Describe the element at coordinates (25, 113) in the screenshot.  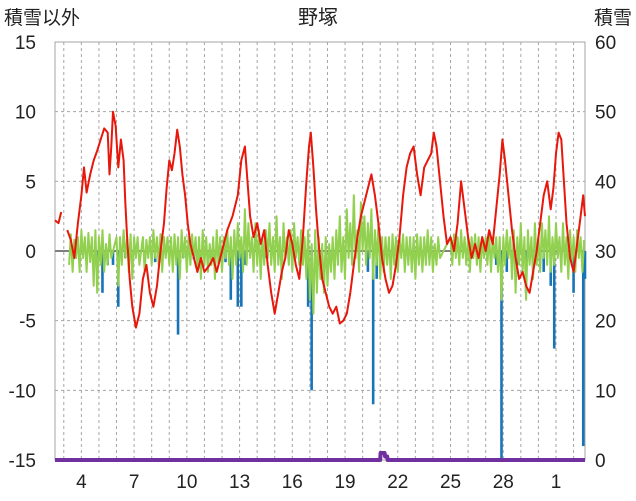
I see `left-tick-label: 10` at that location.